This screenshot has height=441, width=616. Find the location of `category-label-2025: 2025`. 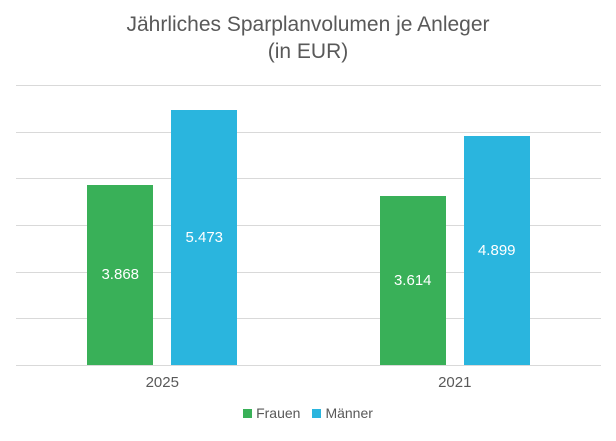

category-label-2025: 2025 is located at coordinates (162, 382).